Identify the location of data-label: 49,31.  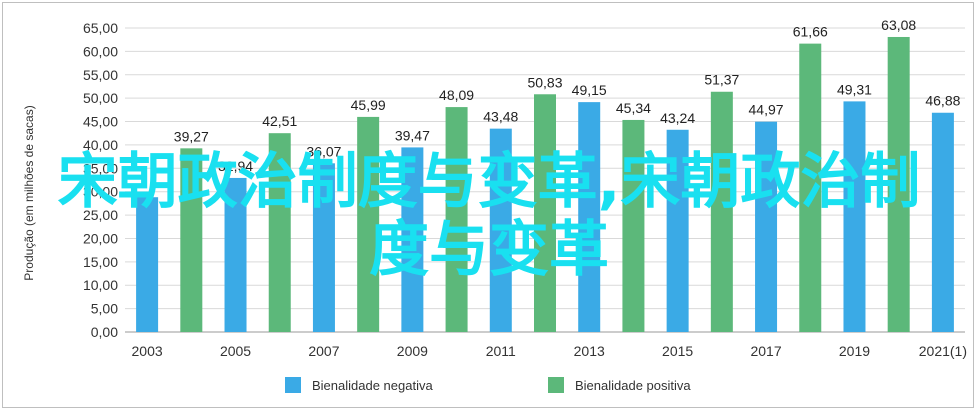
(854, 89).